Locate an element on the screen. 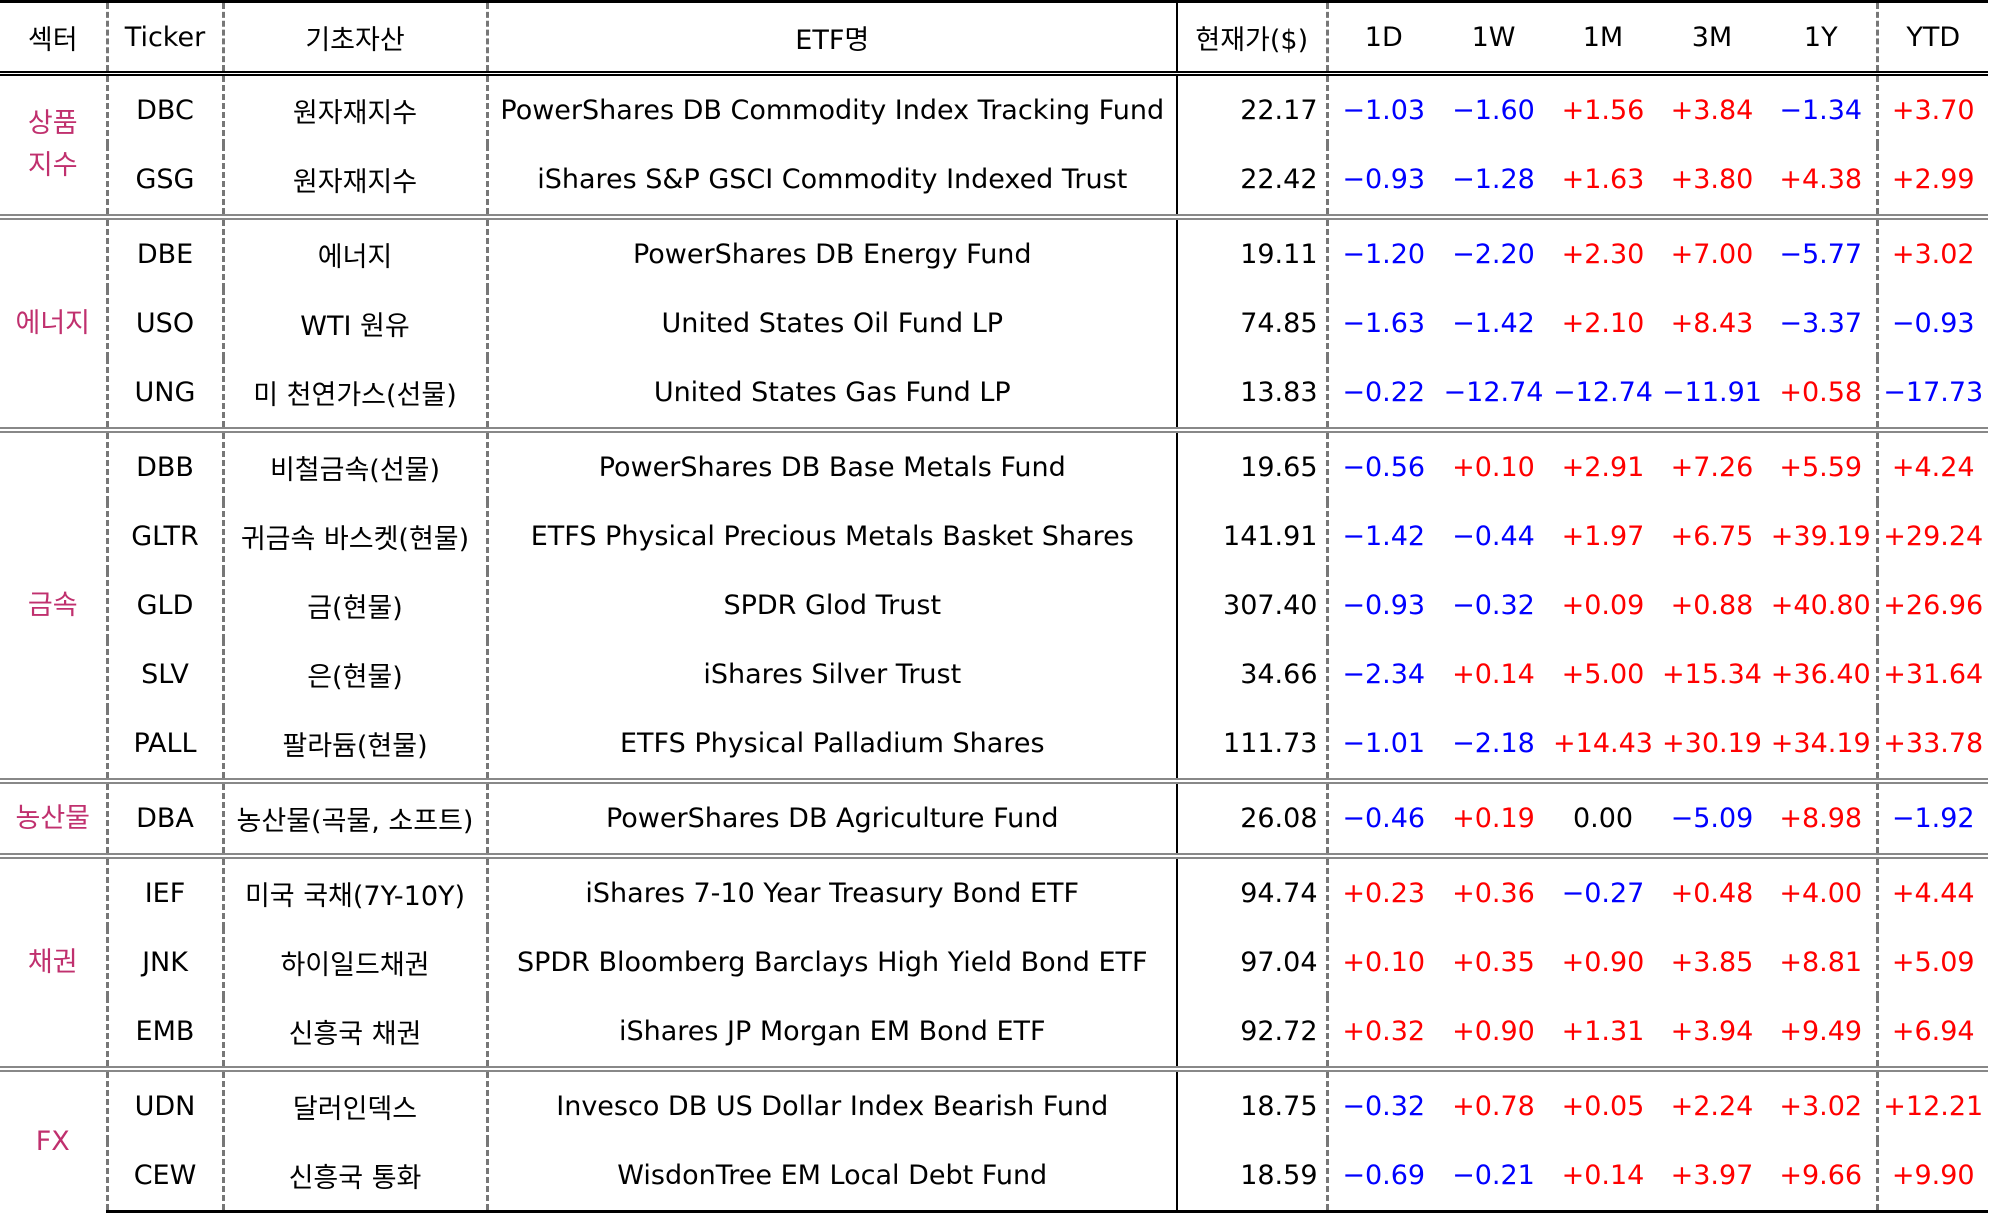 The height and width of the screenshot is (1213, 1990). asset-cell: 미국 국채(7Y-10Y) is located at coordinates (356, 890).